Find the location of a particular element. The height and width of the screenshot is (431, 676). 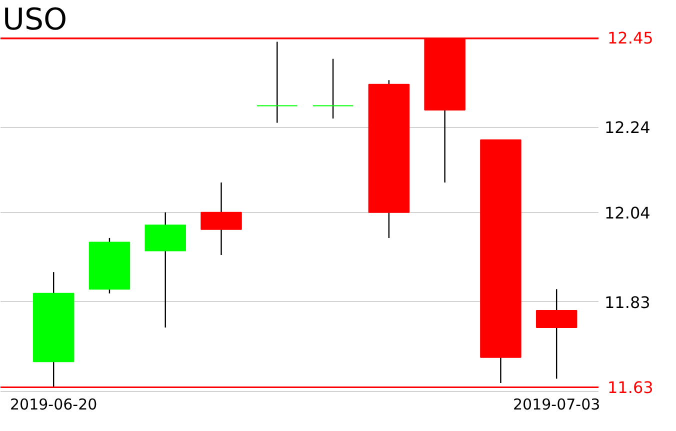

x-tick-label: 2019-07-03 is located at coordinates (556, 405).